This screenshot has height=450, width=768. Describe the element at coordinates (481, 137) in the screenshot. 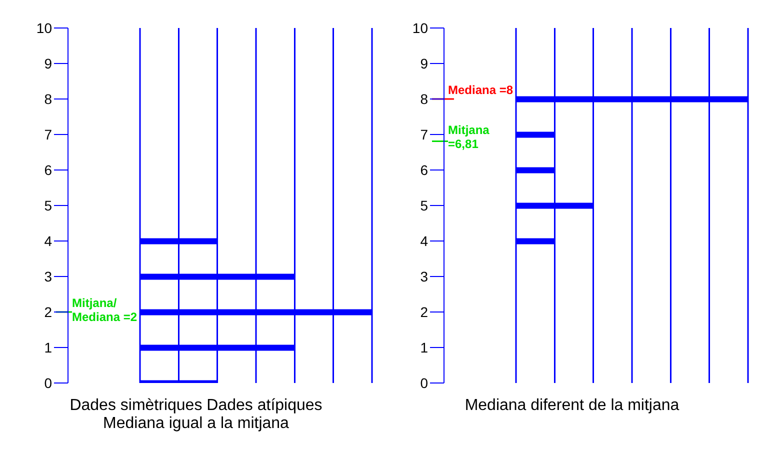

I see `ref-line-label: Mitjana =6,81` at that location.